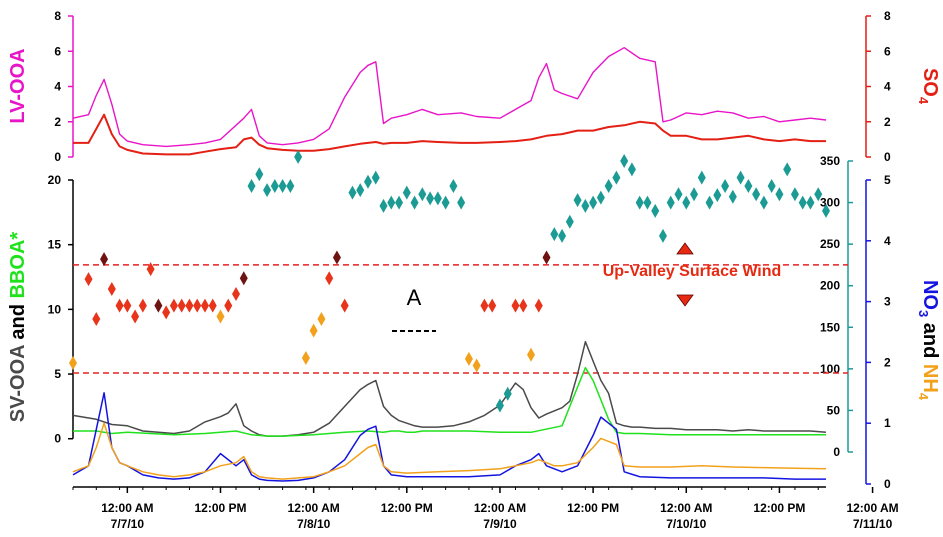 This screenshot has height=537, width=943. I want to click on up-valley-wind-label: Up-Valley Surface Wind, so click(692, 271).